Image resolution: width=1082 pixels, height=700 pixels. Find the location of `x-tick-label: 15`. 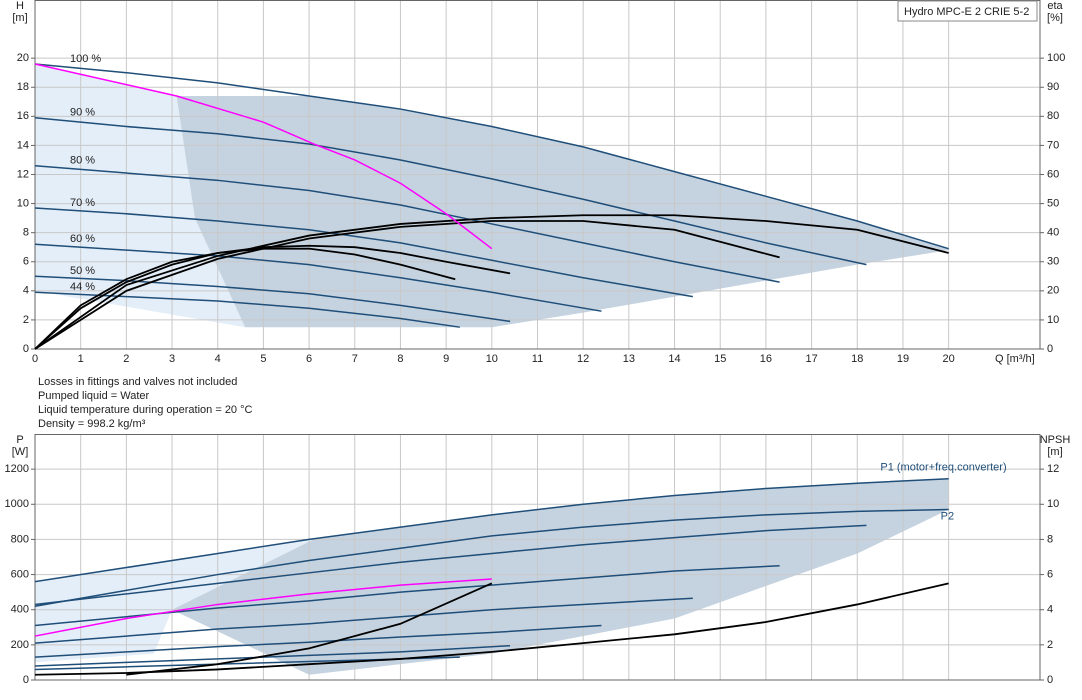

x-tick-label: 15 is located at coordinates (720, 359).